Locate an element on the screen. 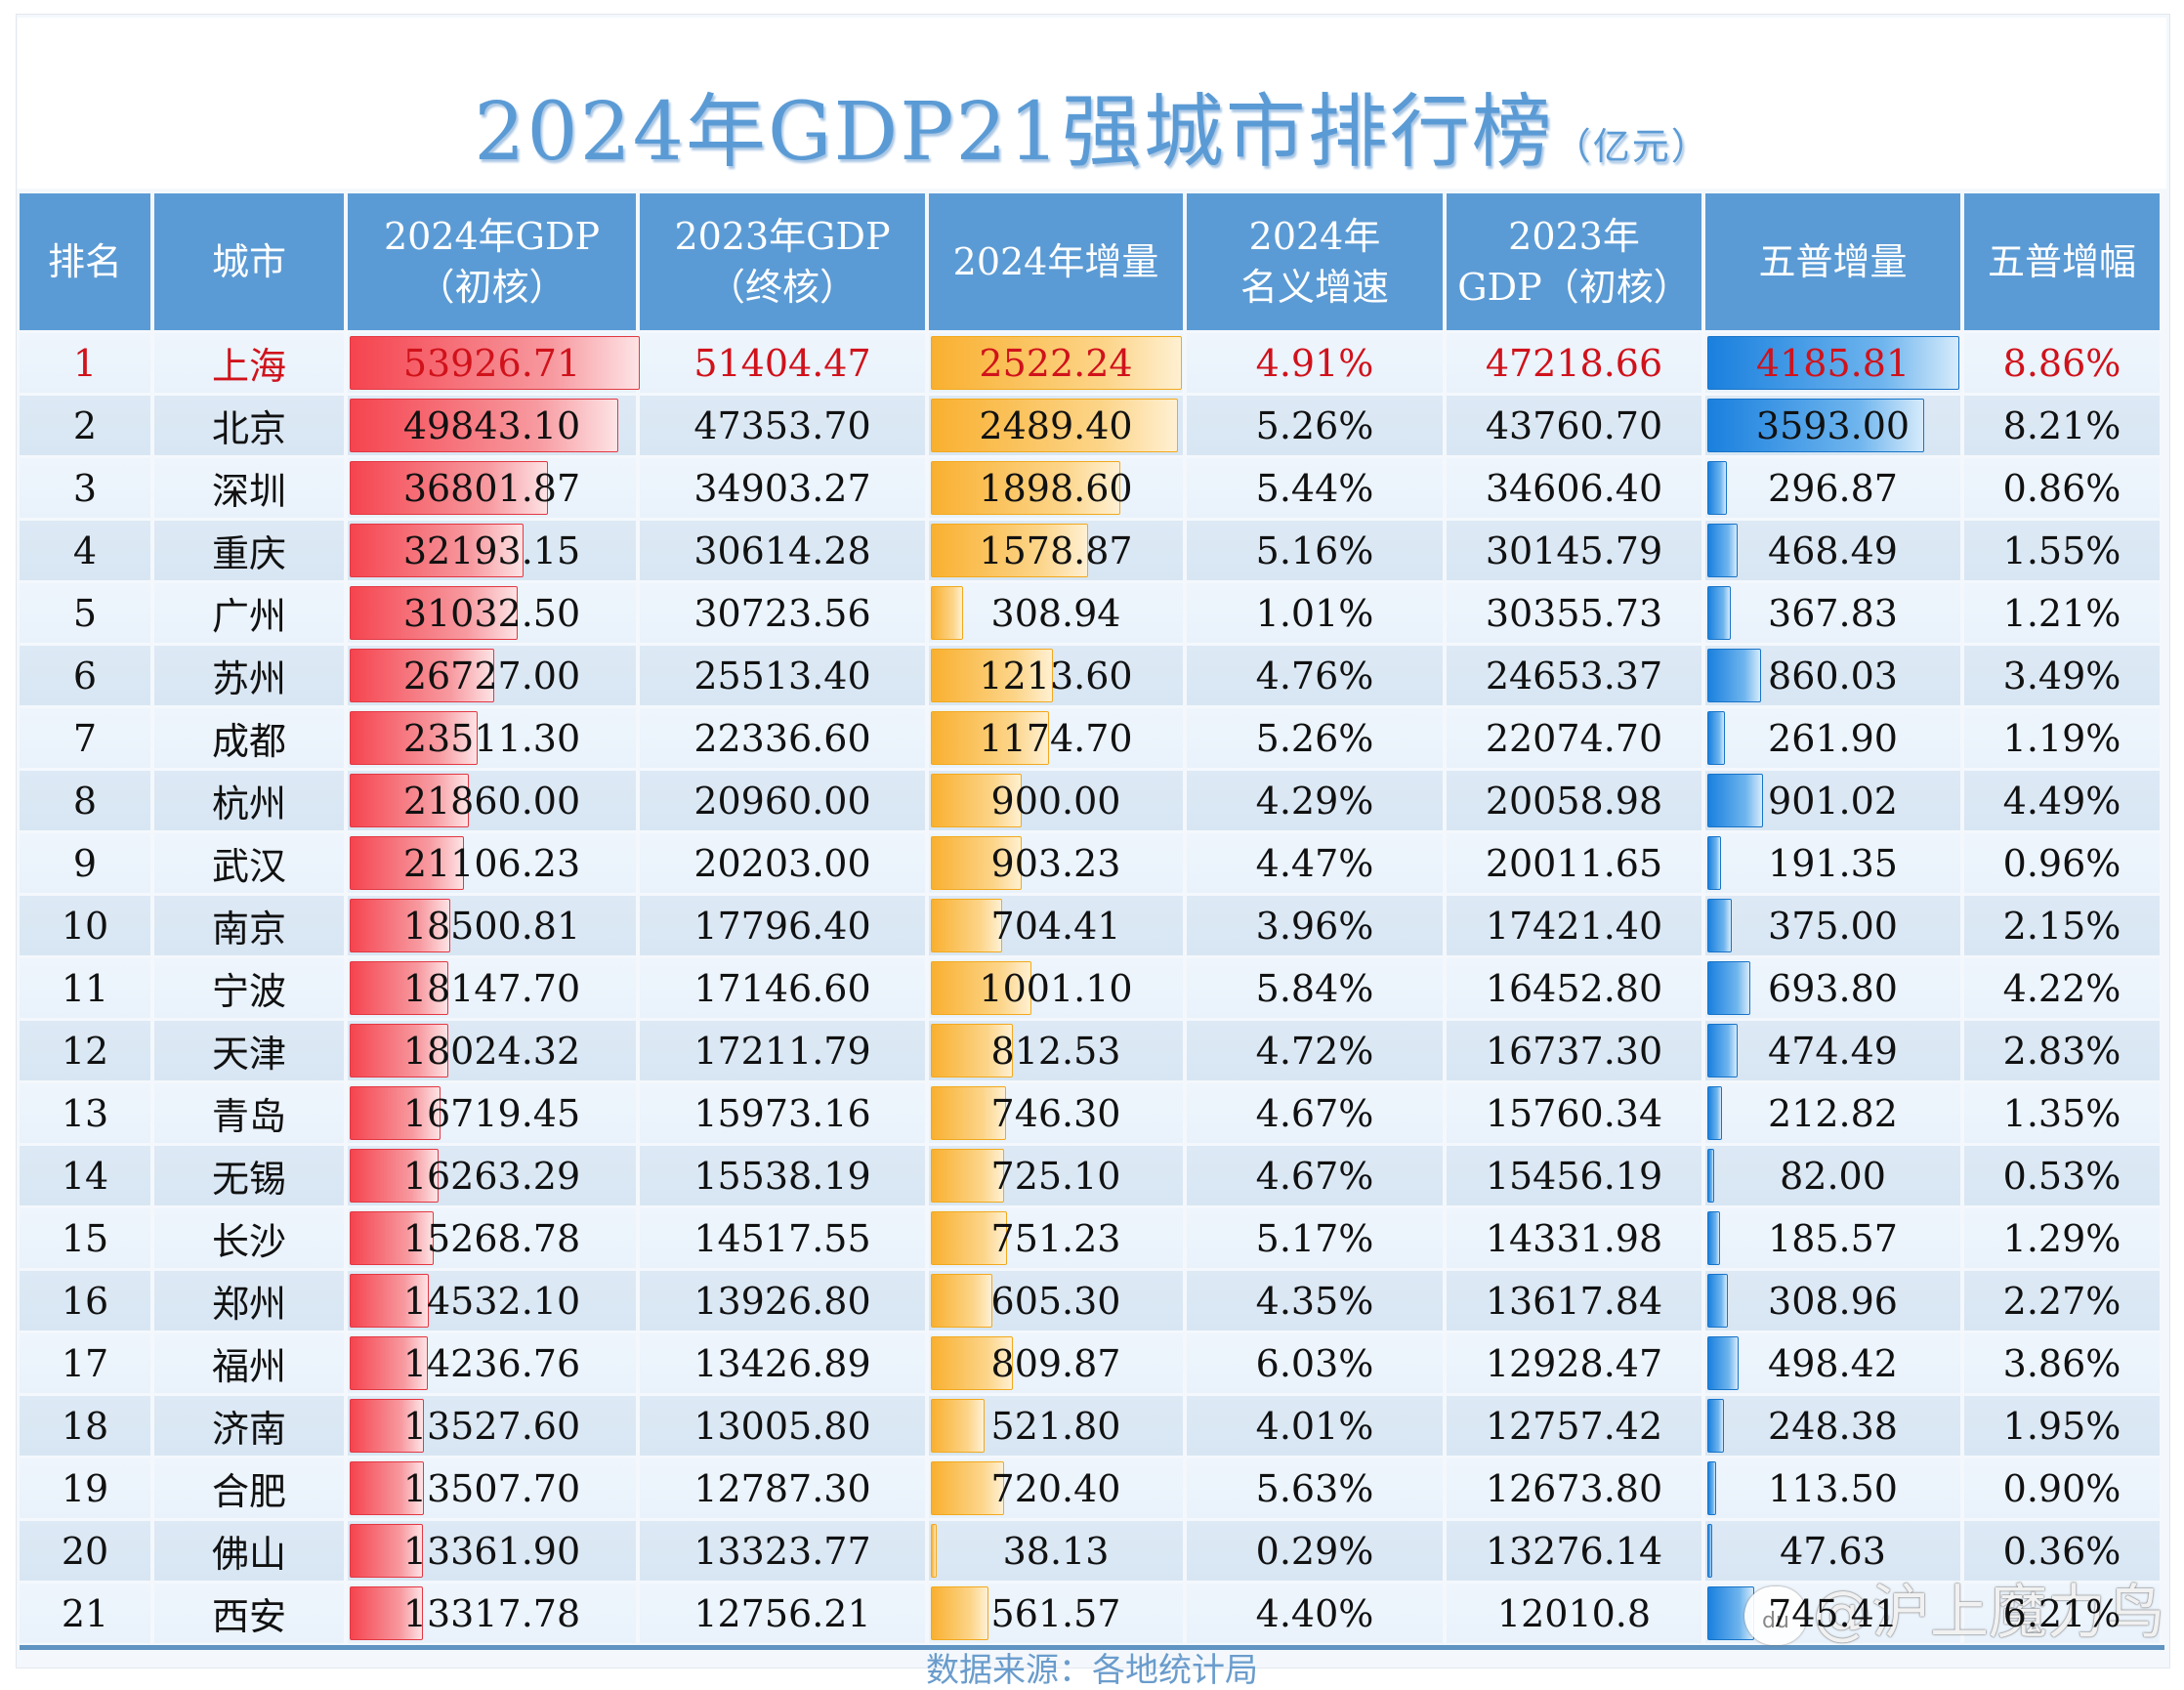 The image size is (2184, 1690). cell-gdp2024-value: 16263.29 is located at coordinates (491, 1176).